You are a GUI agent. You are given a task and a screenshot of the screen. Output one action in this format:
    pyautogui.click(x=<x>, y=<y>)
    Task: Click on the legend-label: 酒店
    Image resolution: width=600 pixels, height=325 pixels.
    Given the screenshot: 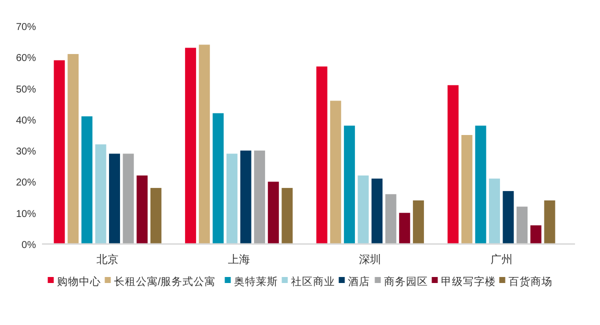 What is the action you would take?
    pyautogui.click(x=359, y=281)
    